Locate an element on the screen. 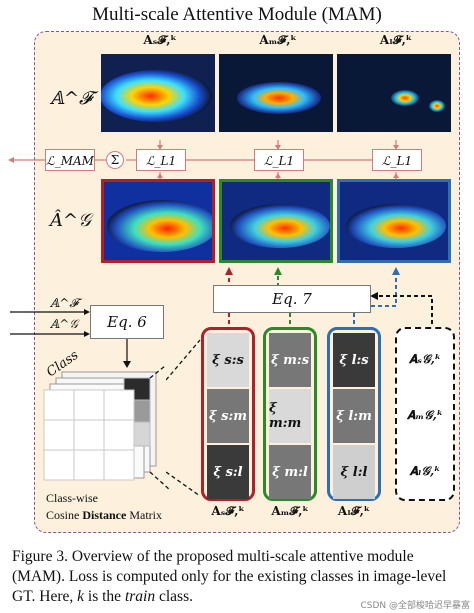 This screenshot has width=474, height=613. g-head-m: 𝐀ₘ𝒢,ᵏ is located at coordinates (425, 414).